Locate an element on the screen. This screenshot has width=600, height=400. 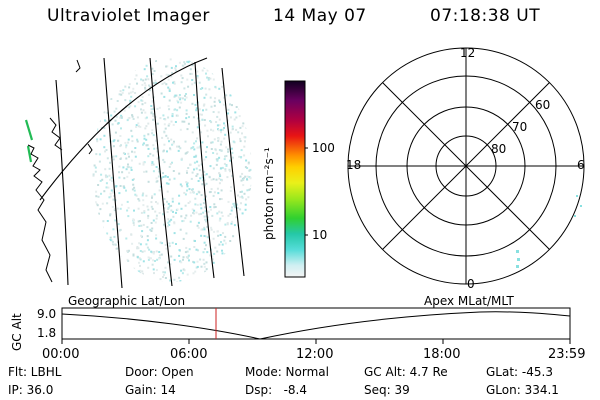
gc-alt-status: GC Alt: 4.7 Re is located at coordinates (406, 372).